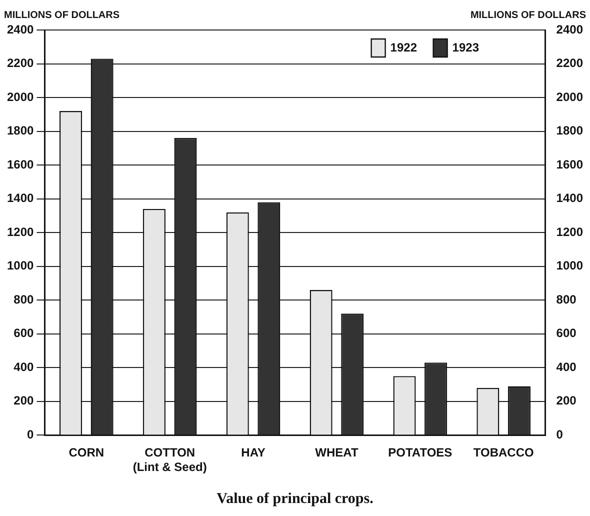 Image resolution: width=590 pixels, height=516 pixels. I want to click on x-tick-label: POTATOES, so click(420, 453).